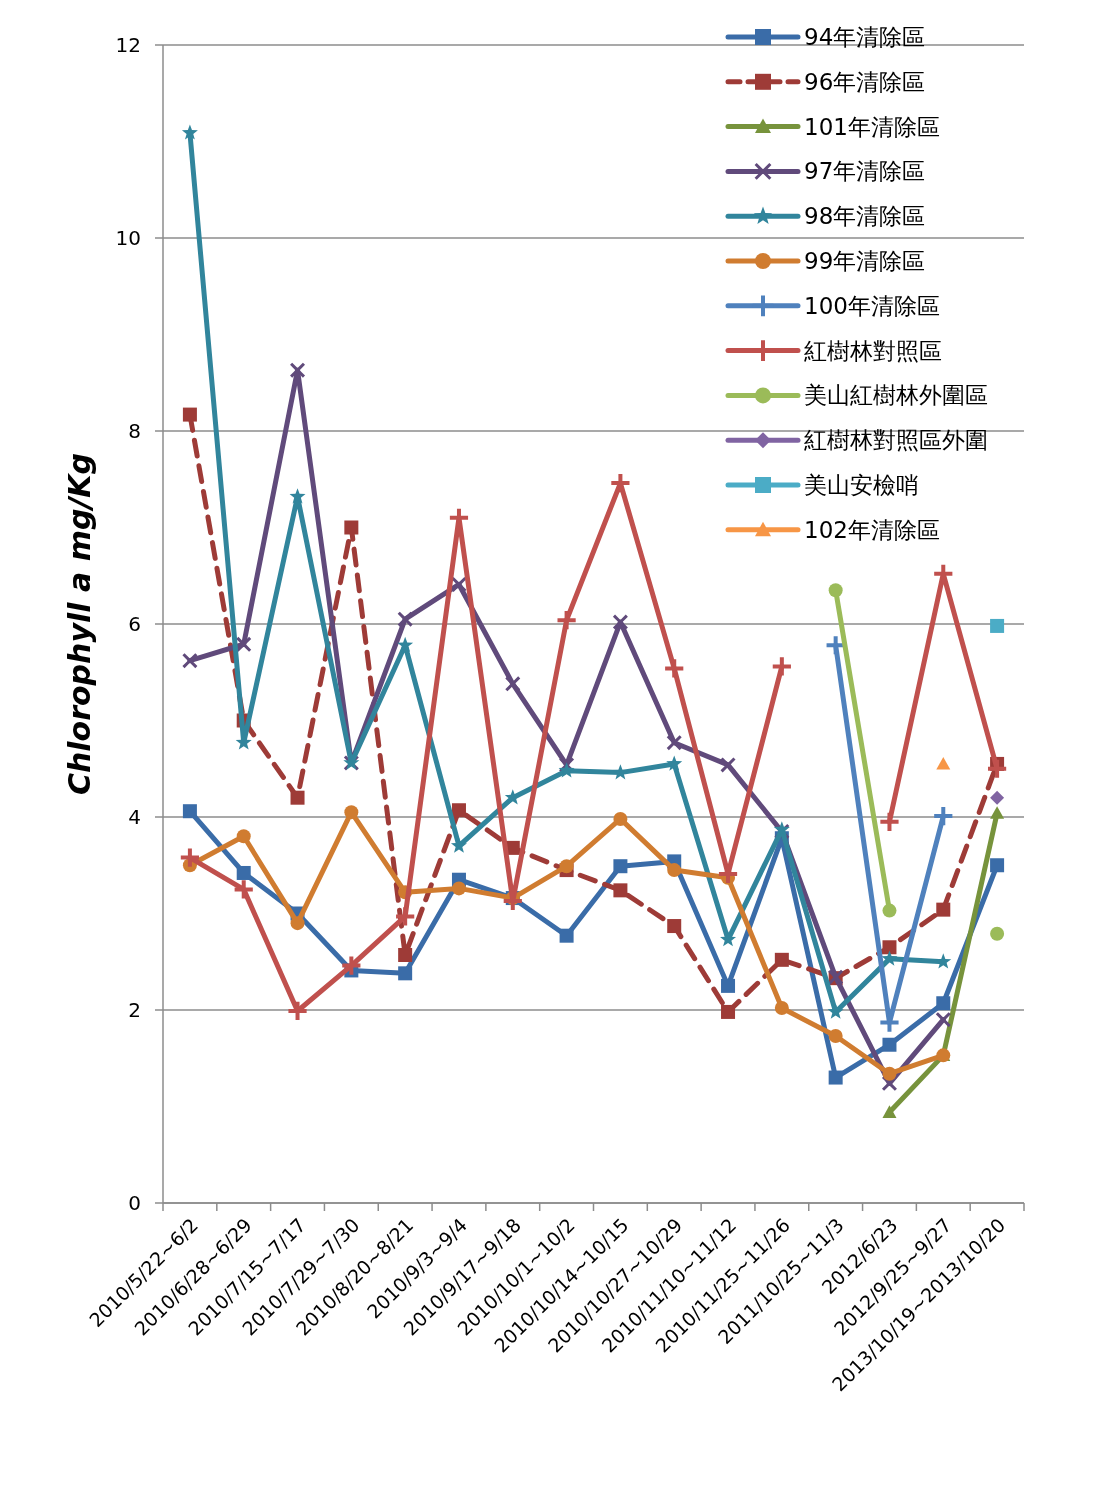 This screenshot has height=1497, width=1102. Describe the element at coordinates (872, 529) in the screenshot. I see `legend-label: 102年清除區` at that location.